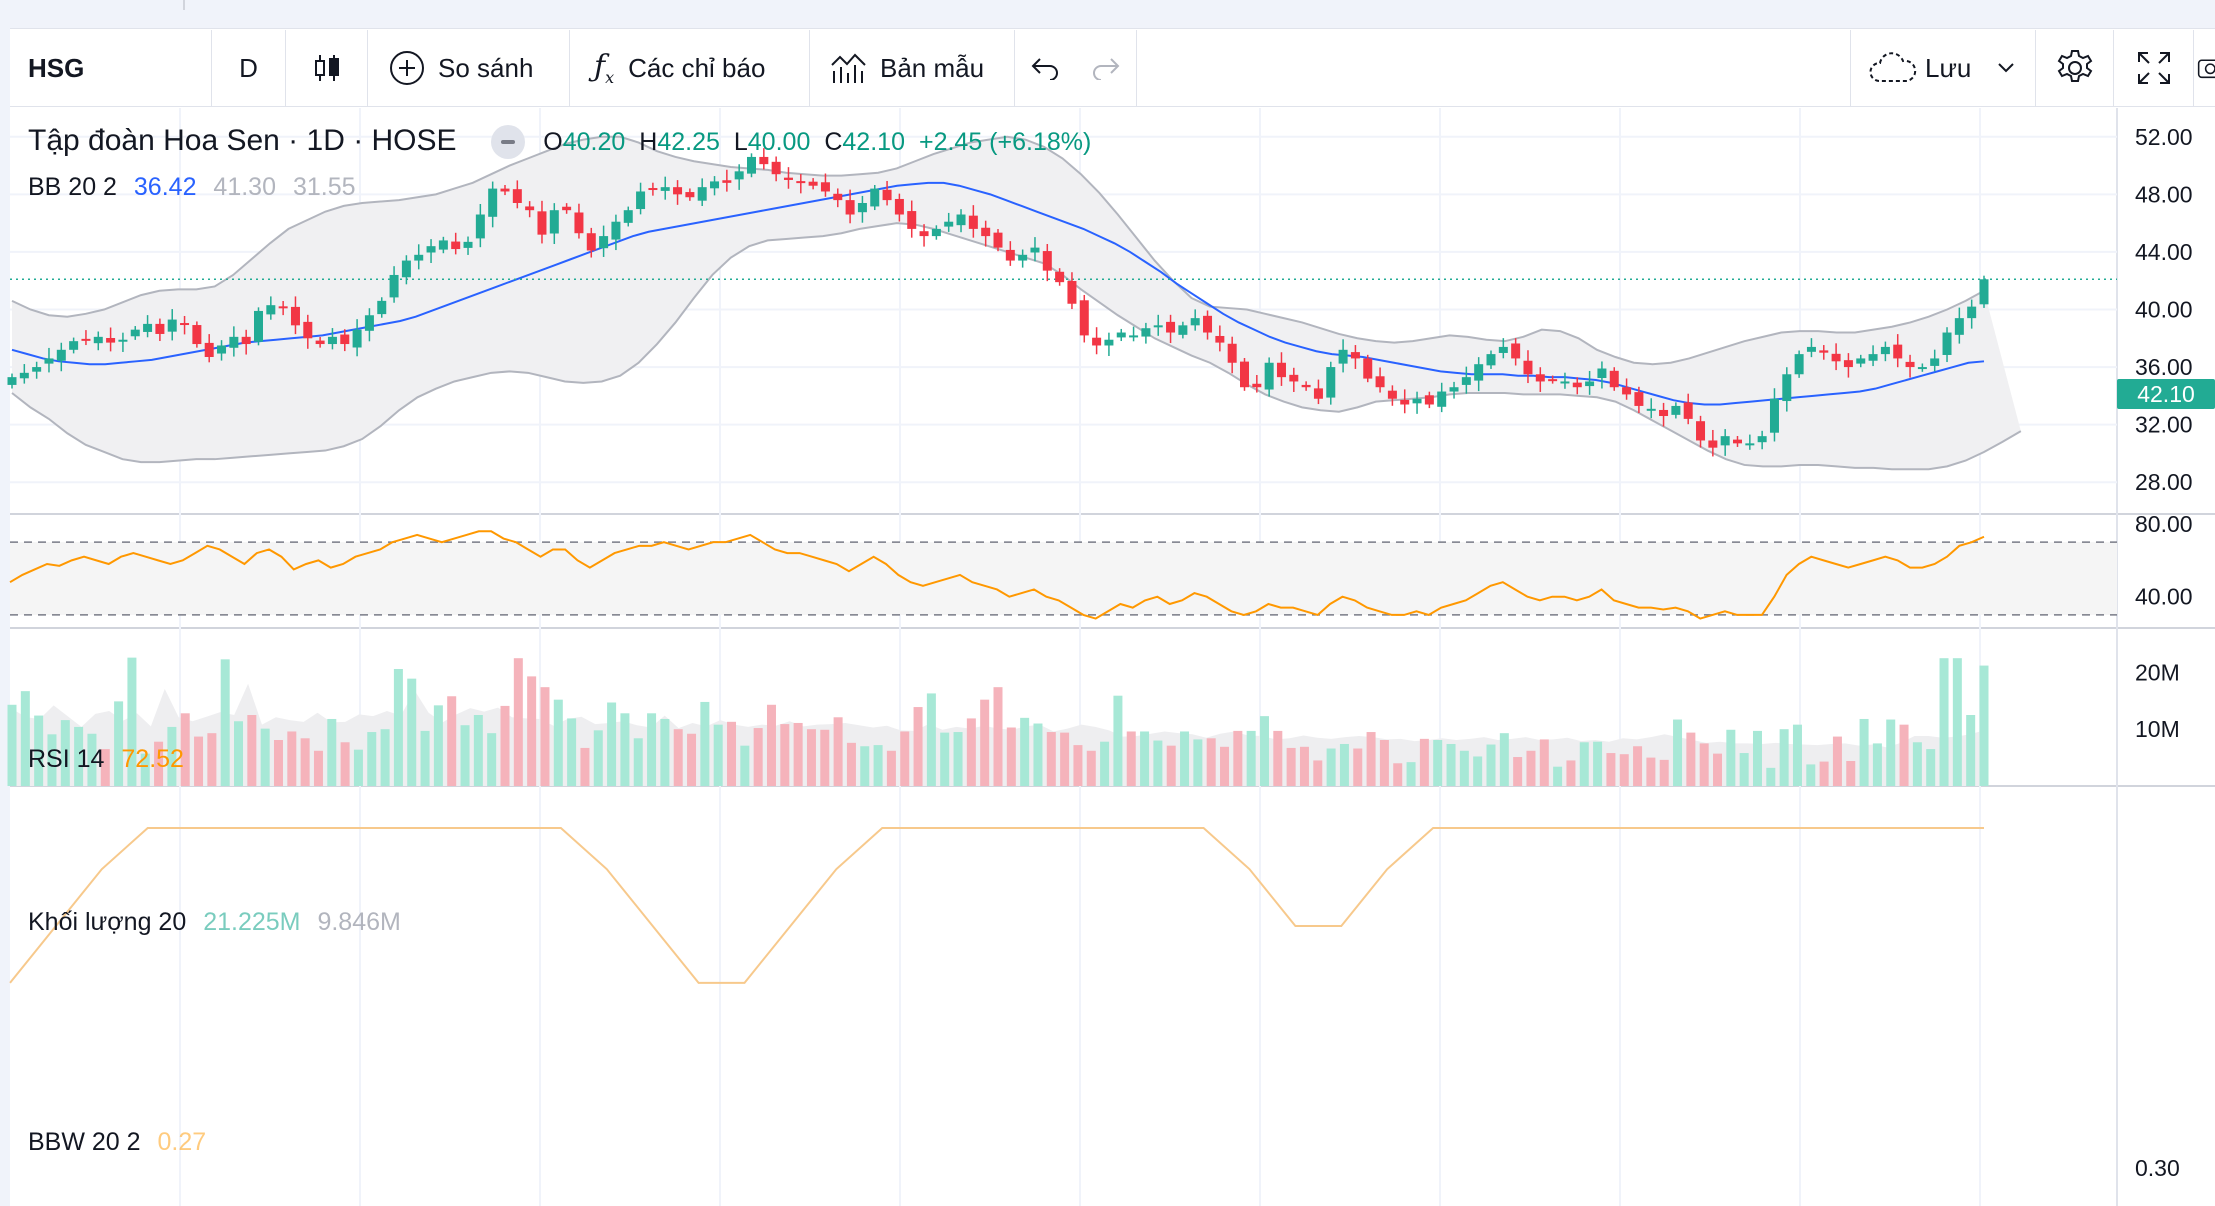 Image resolution: width=2215 pixels, height=1206 pixels. I want to click on snapshot-button, so click(2204, 68).